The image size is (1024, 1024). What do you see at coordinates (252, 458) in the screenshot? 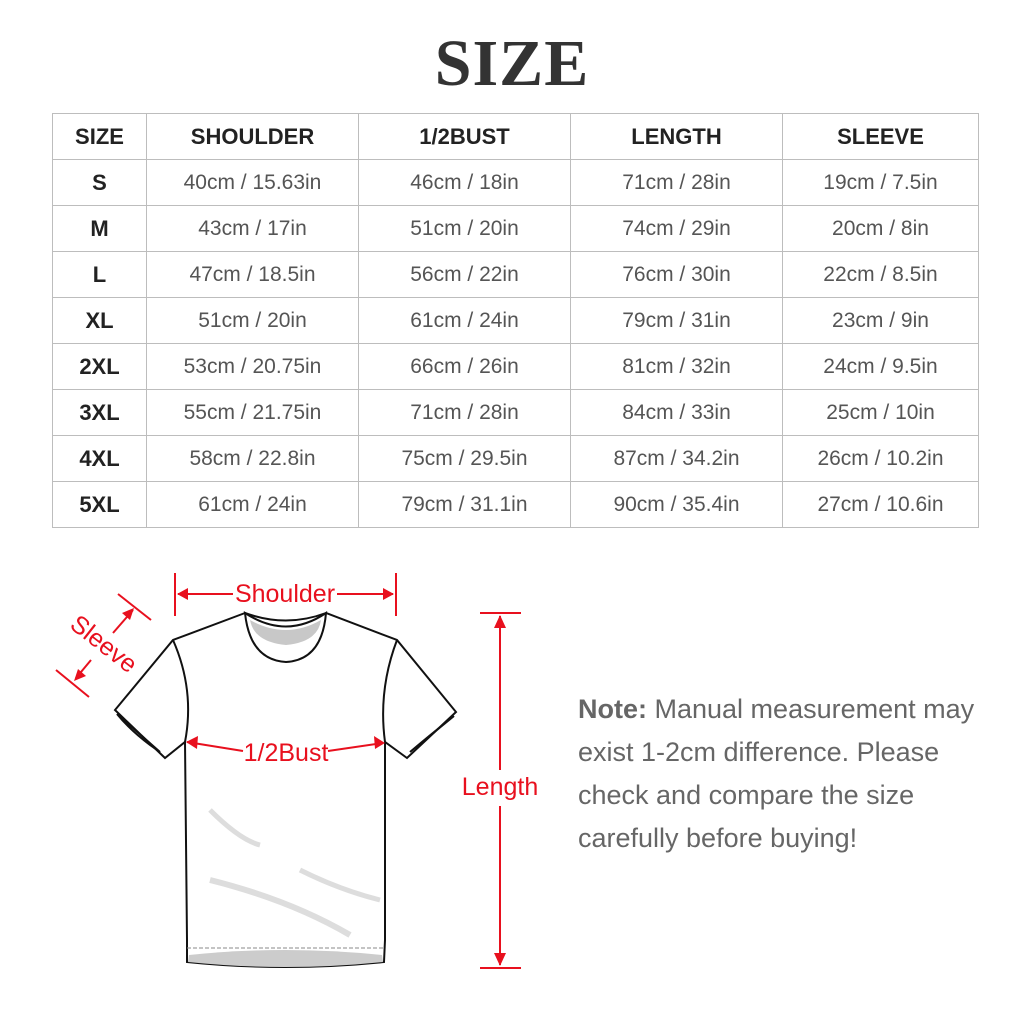
I see `measurement-cell: 58cm / 22.8in` at bounding box center [252, 458].